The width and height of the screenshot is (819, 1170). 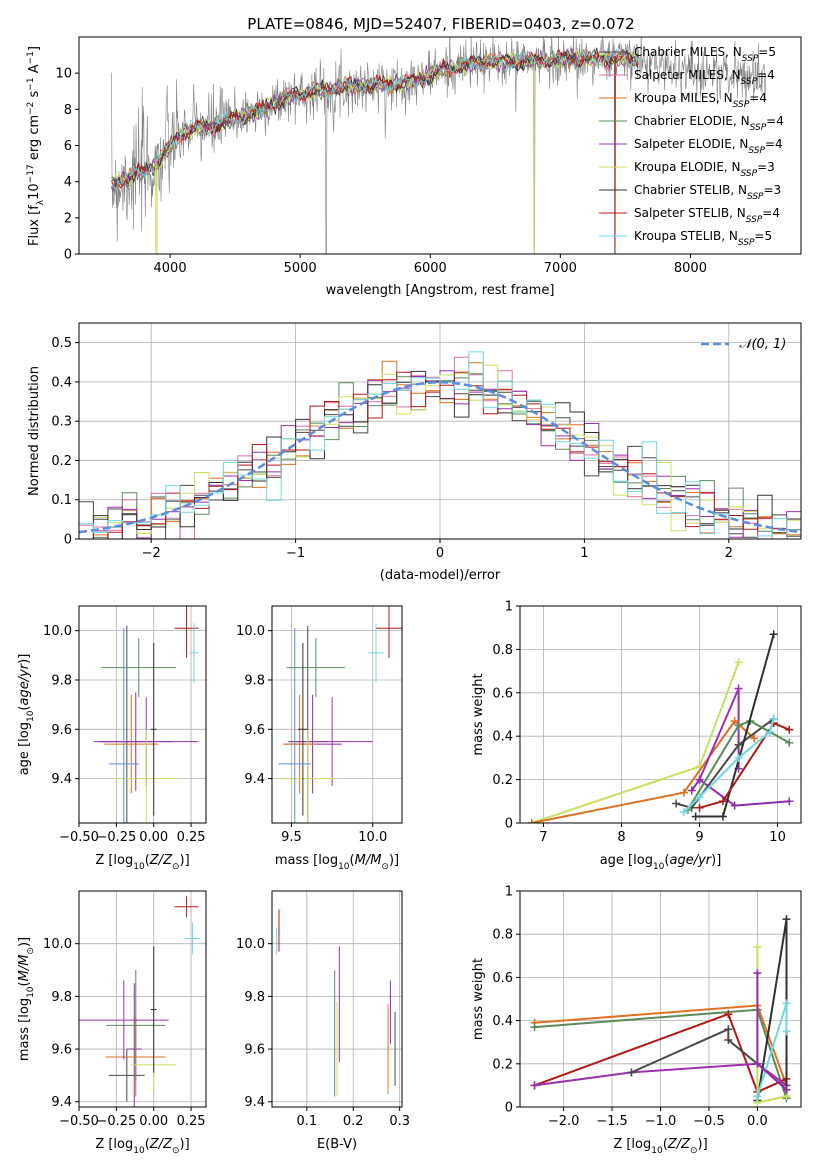 I want to click on label-part: Chabrier ELODIE, N, so click(x=692, y=121).